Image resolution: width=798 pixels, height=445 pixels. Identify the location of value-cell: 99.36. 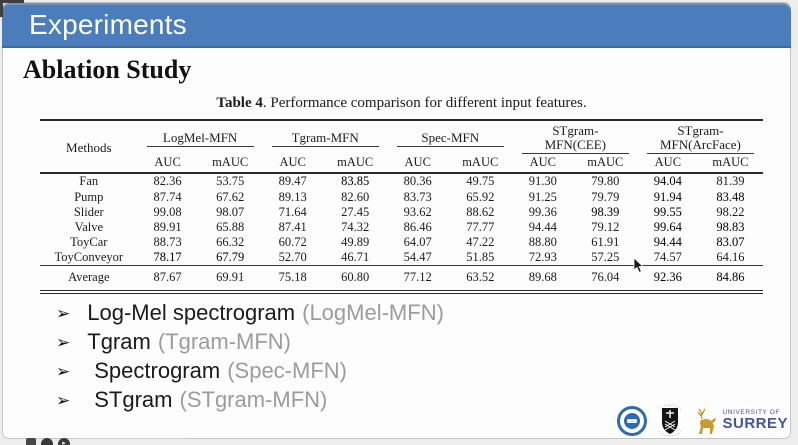
(542, 211).